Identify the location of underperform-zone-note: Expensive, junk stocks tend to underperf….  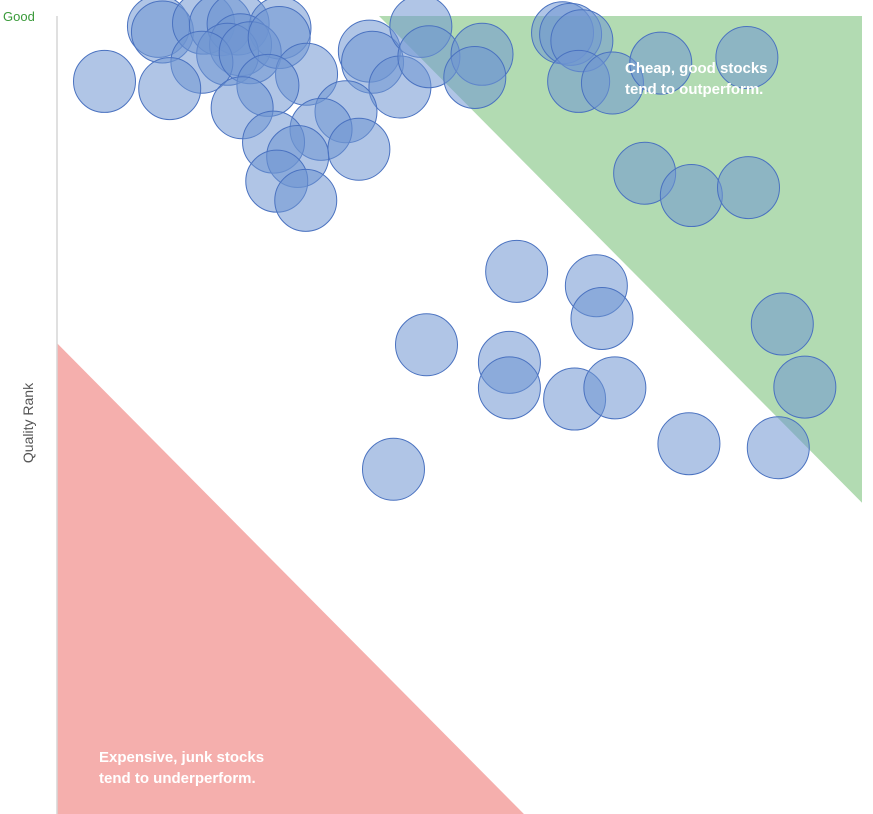
(181, 768).